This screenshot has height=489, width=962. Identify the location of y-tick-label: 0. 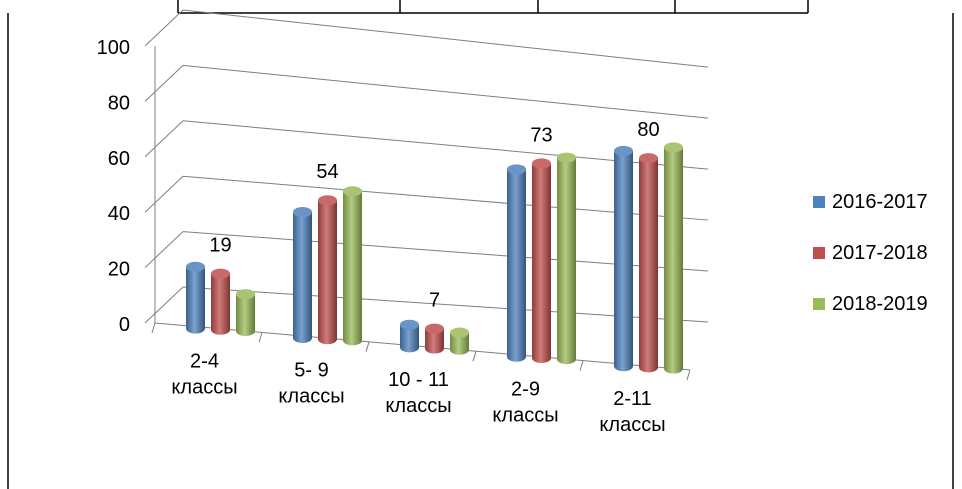
(124, 325).